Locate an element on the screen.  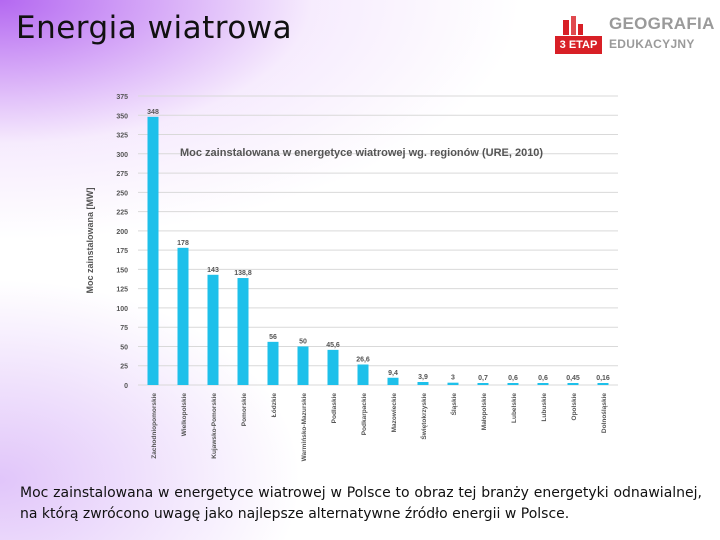
data-label: 0,45 is located at coordinates (573, 378).